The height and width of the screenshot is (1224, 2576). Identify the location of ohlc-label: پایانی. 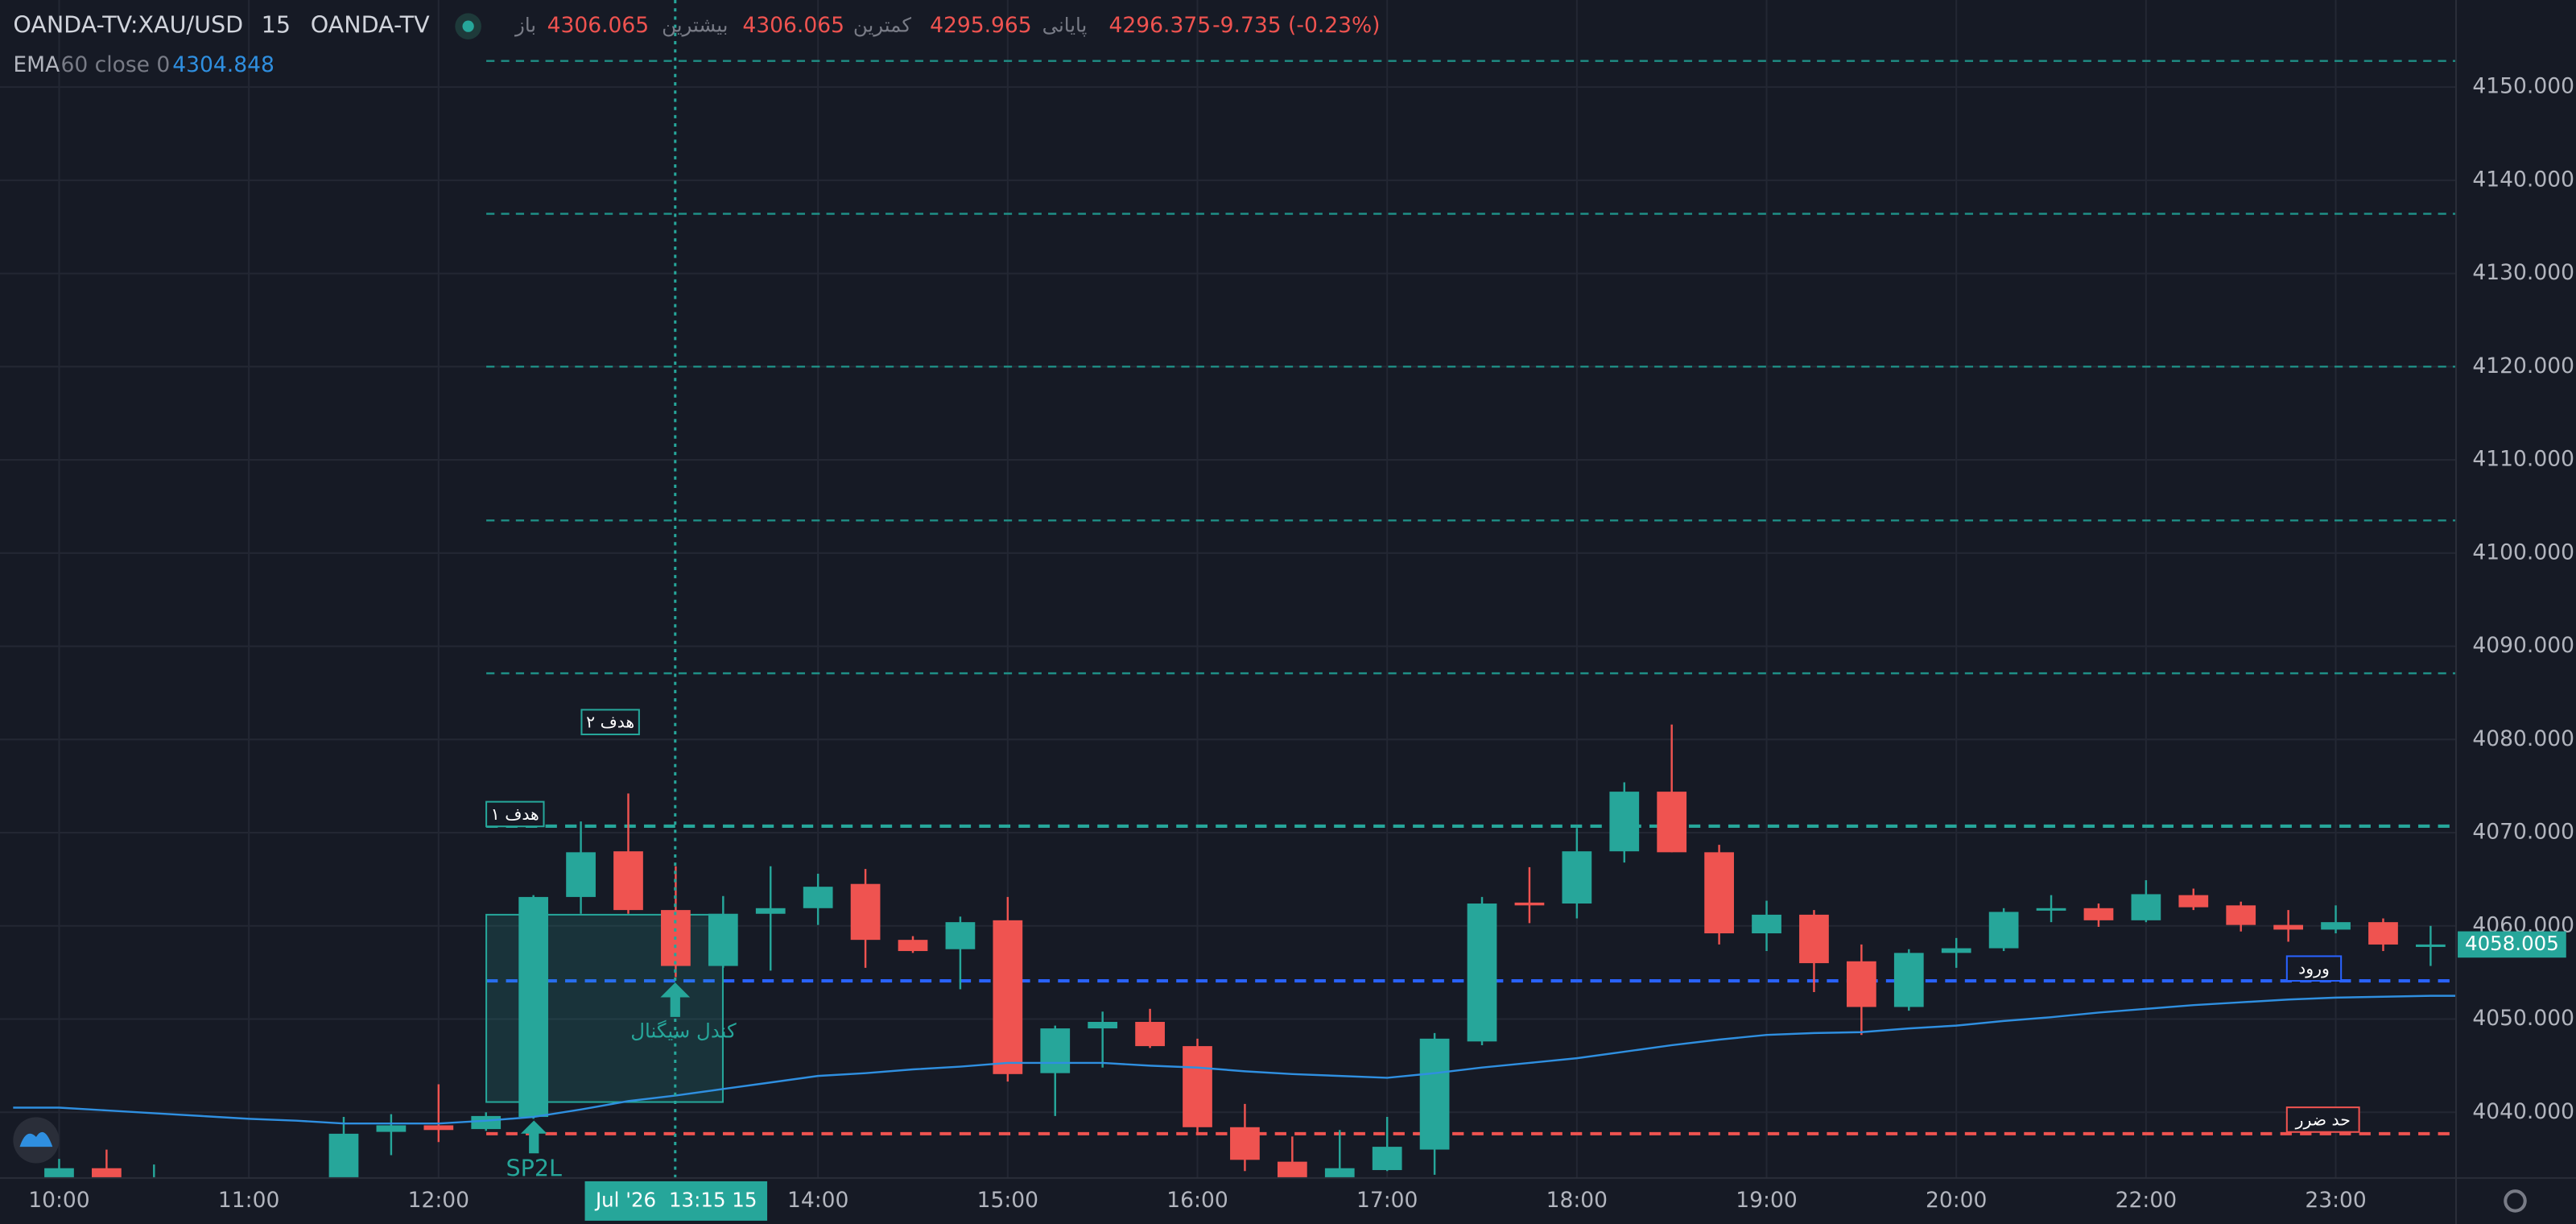
(1065, 25).